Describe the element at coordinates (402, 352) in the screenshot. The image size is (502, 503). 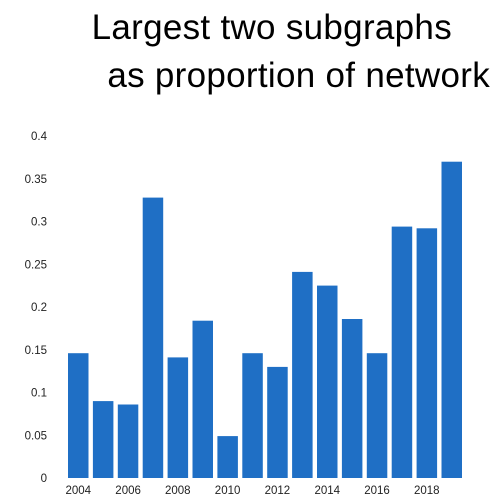
I see `bar-2017` at that location.